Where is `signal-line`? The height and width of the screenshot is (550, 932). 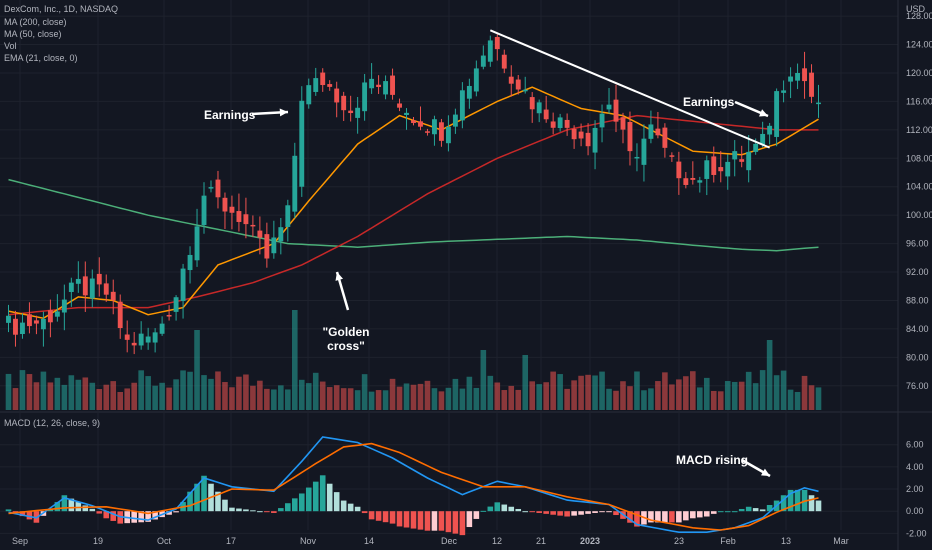 signal-line is located at coordinates (413, 486).